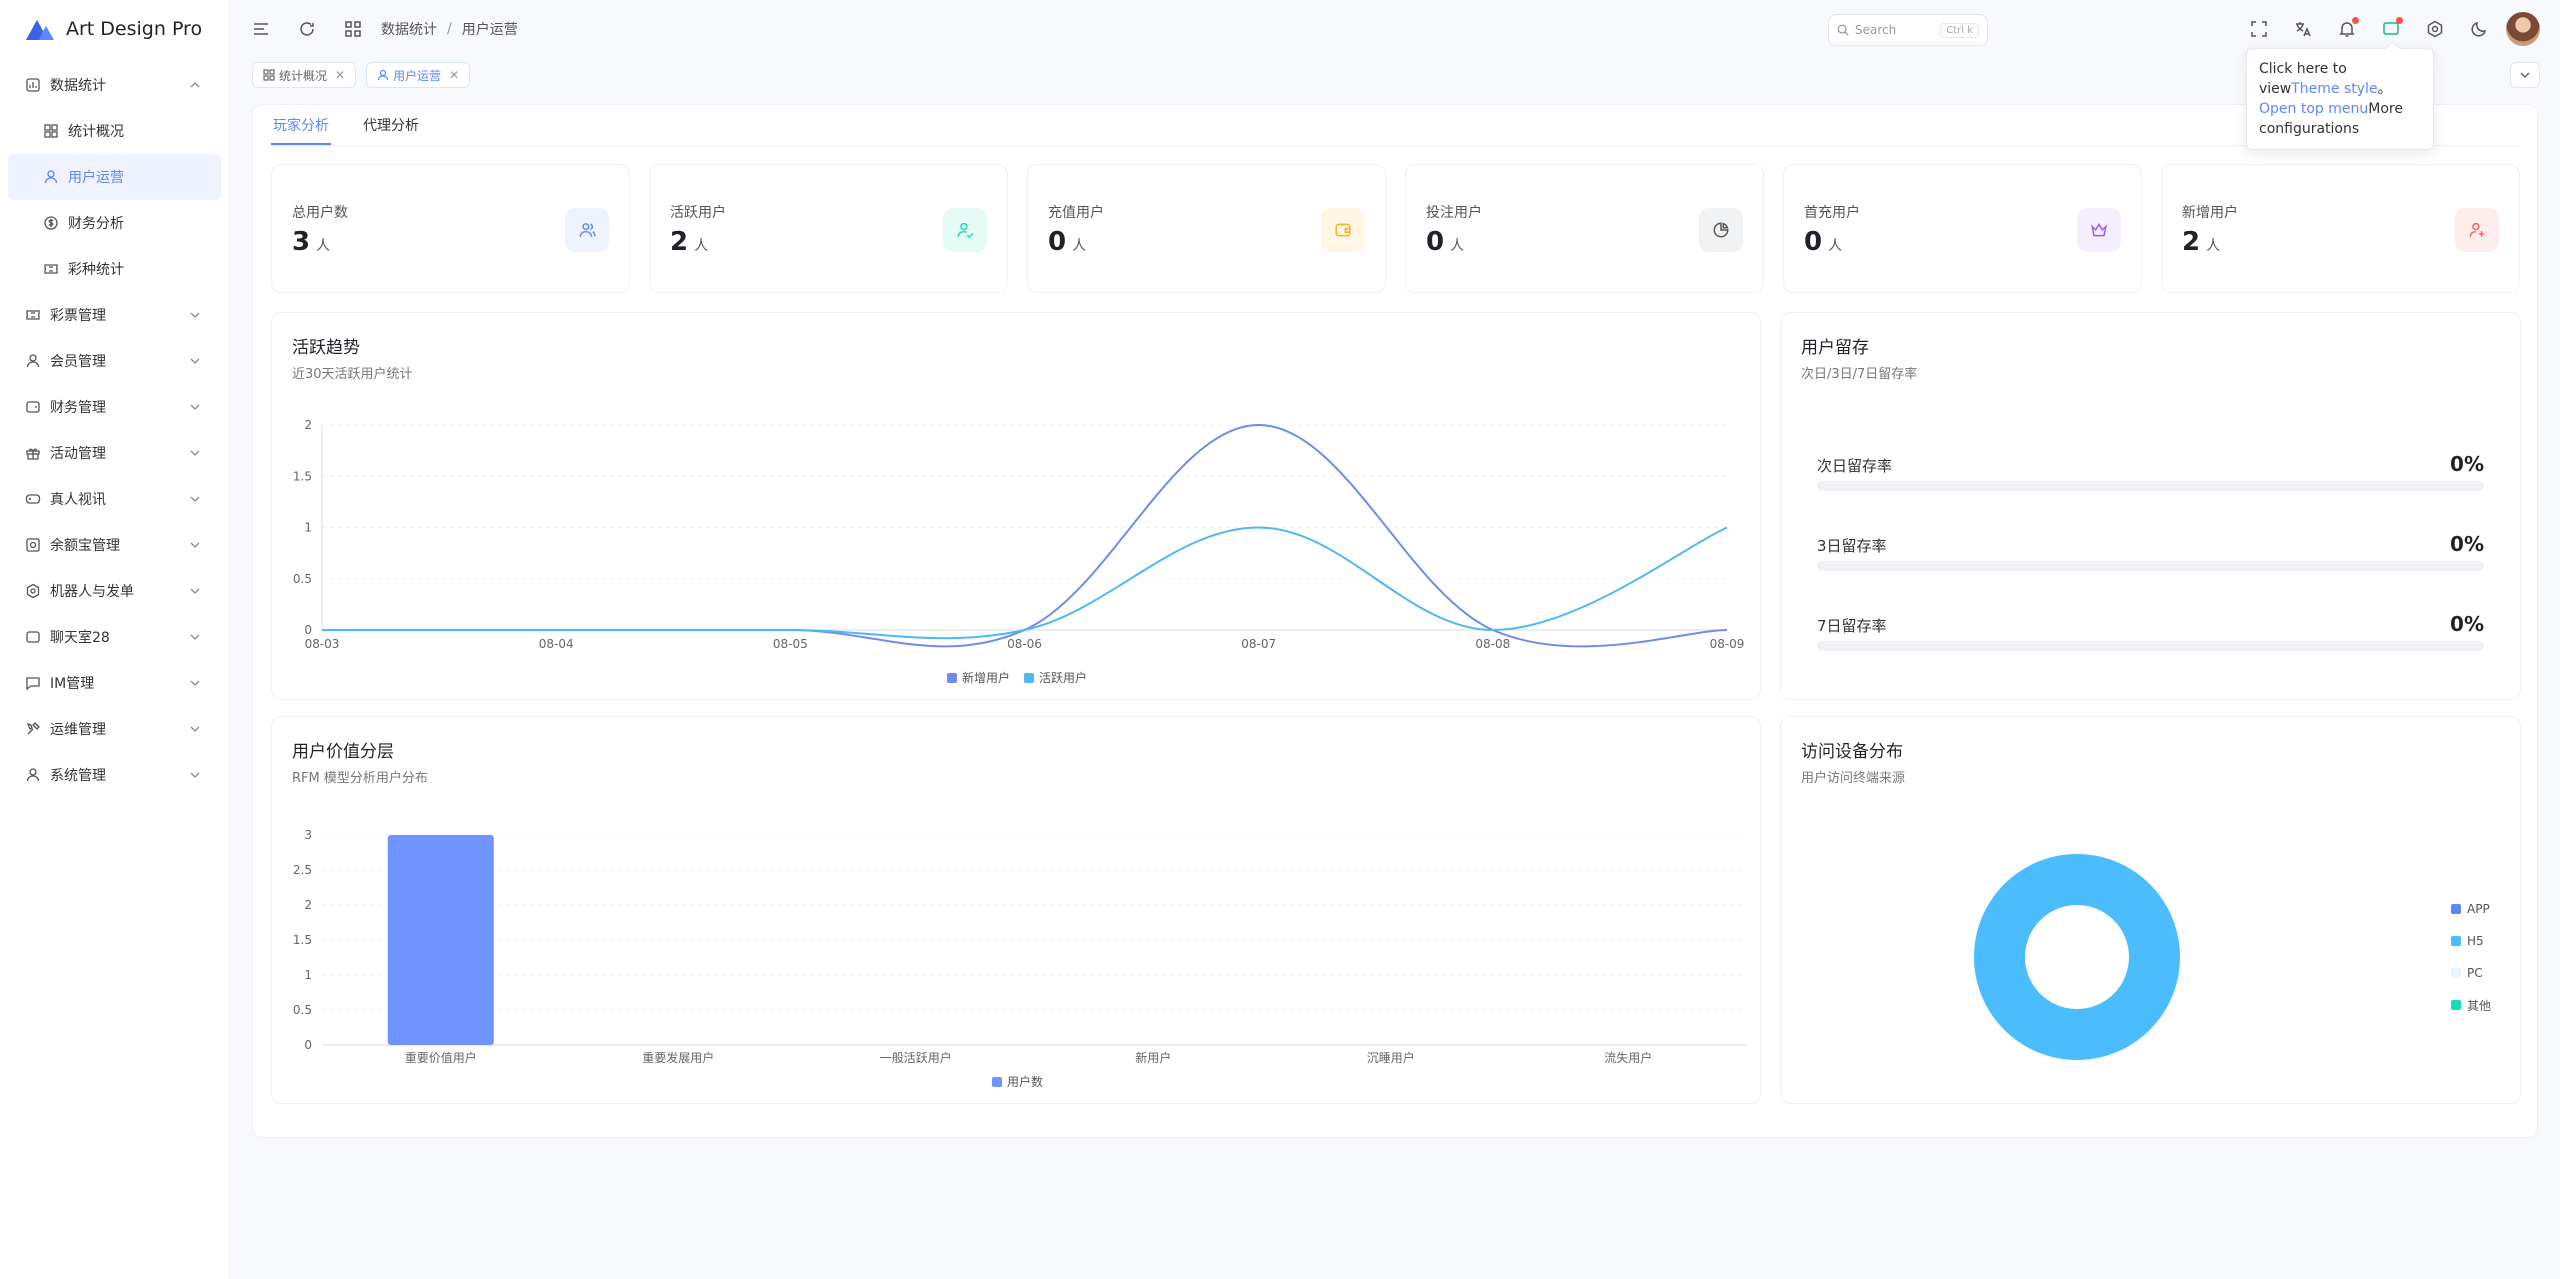 Image resolution: width=2560 pixels, height=1279 pixels. I want to click on wallet-icon, so click(1343, 230).